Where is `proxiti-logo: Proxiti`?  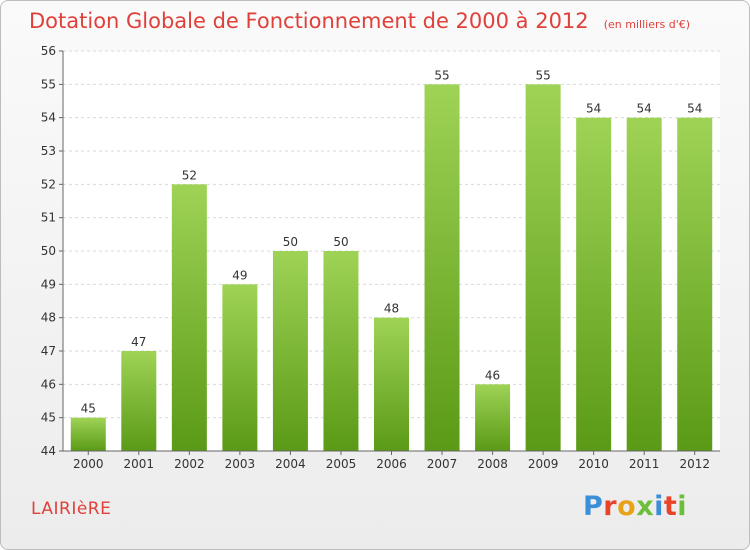
proxiti-logo: Proxiti is located at coordinates (635, 506).